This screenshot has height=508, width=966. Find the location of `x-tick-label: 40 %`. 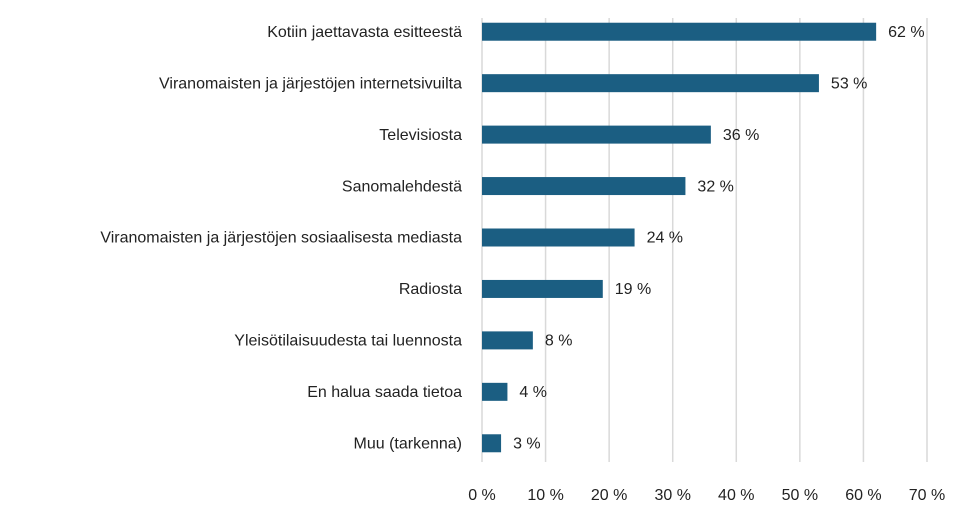

x-tick-label: 40 % is located at coordinates (736, 495).